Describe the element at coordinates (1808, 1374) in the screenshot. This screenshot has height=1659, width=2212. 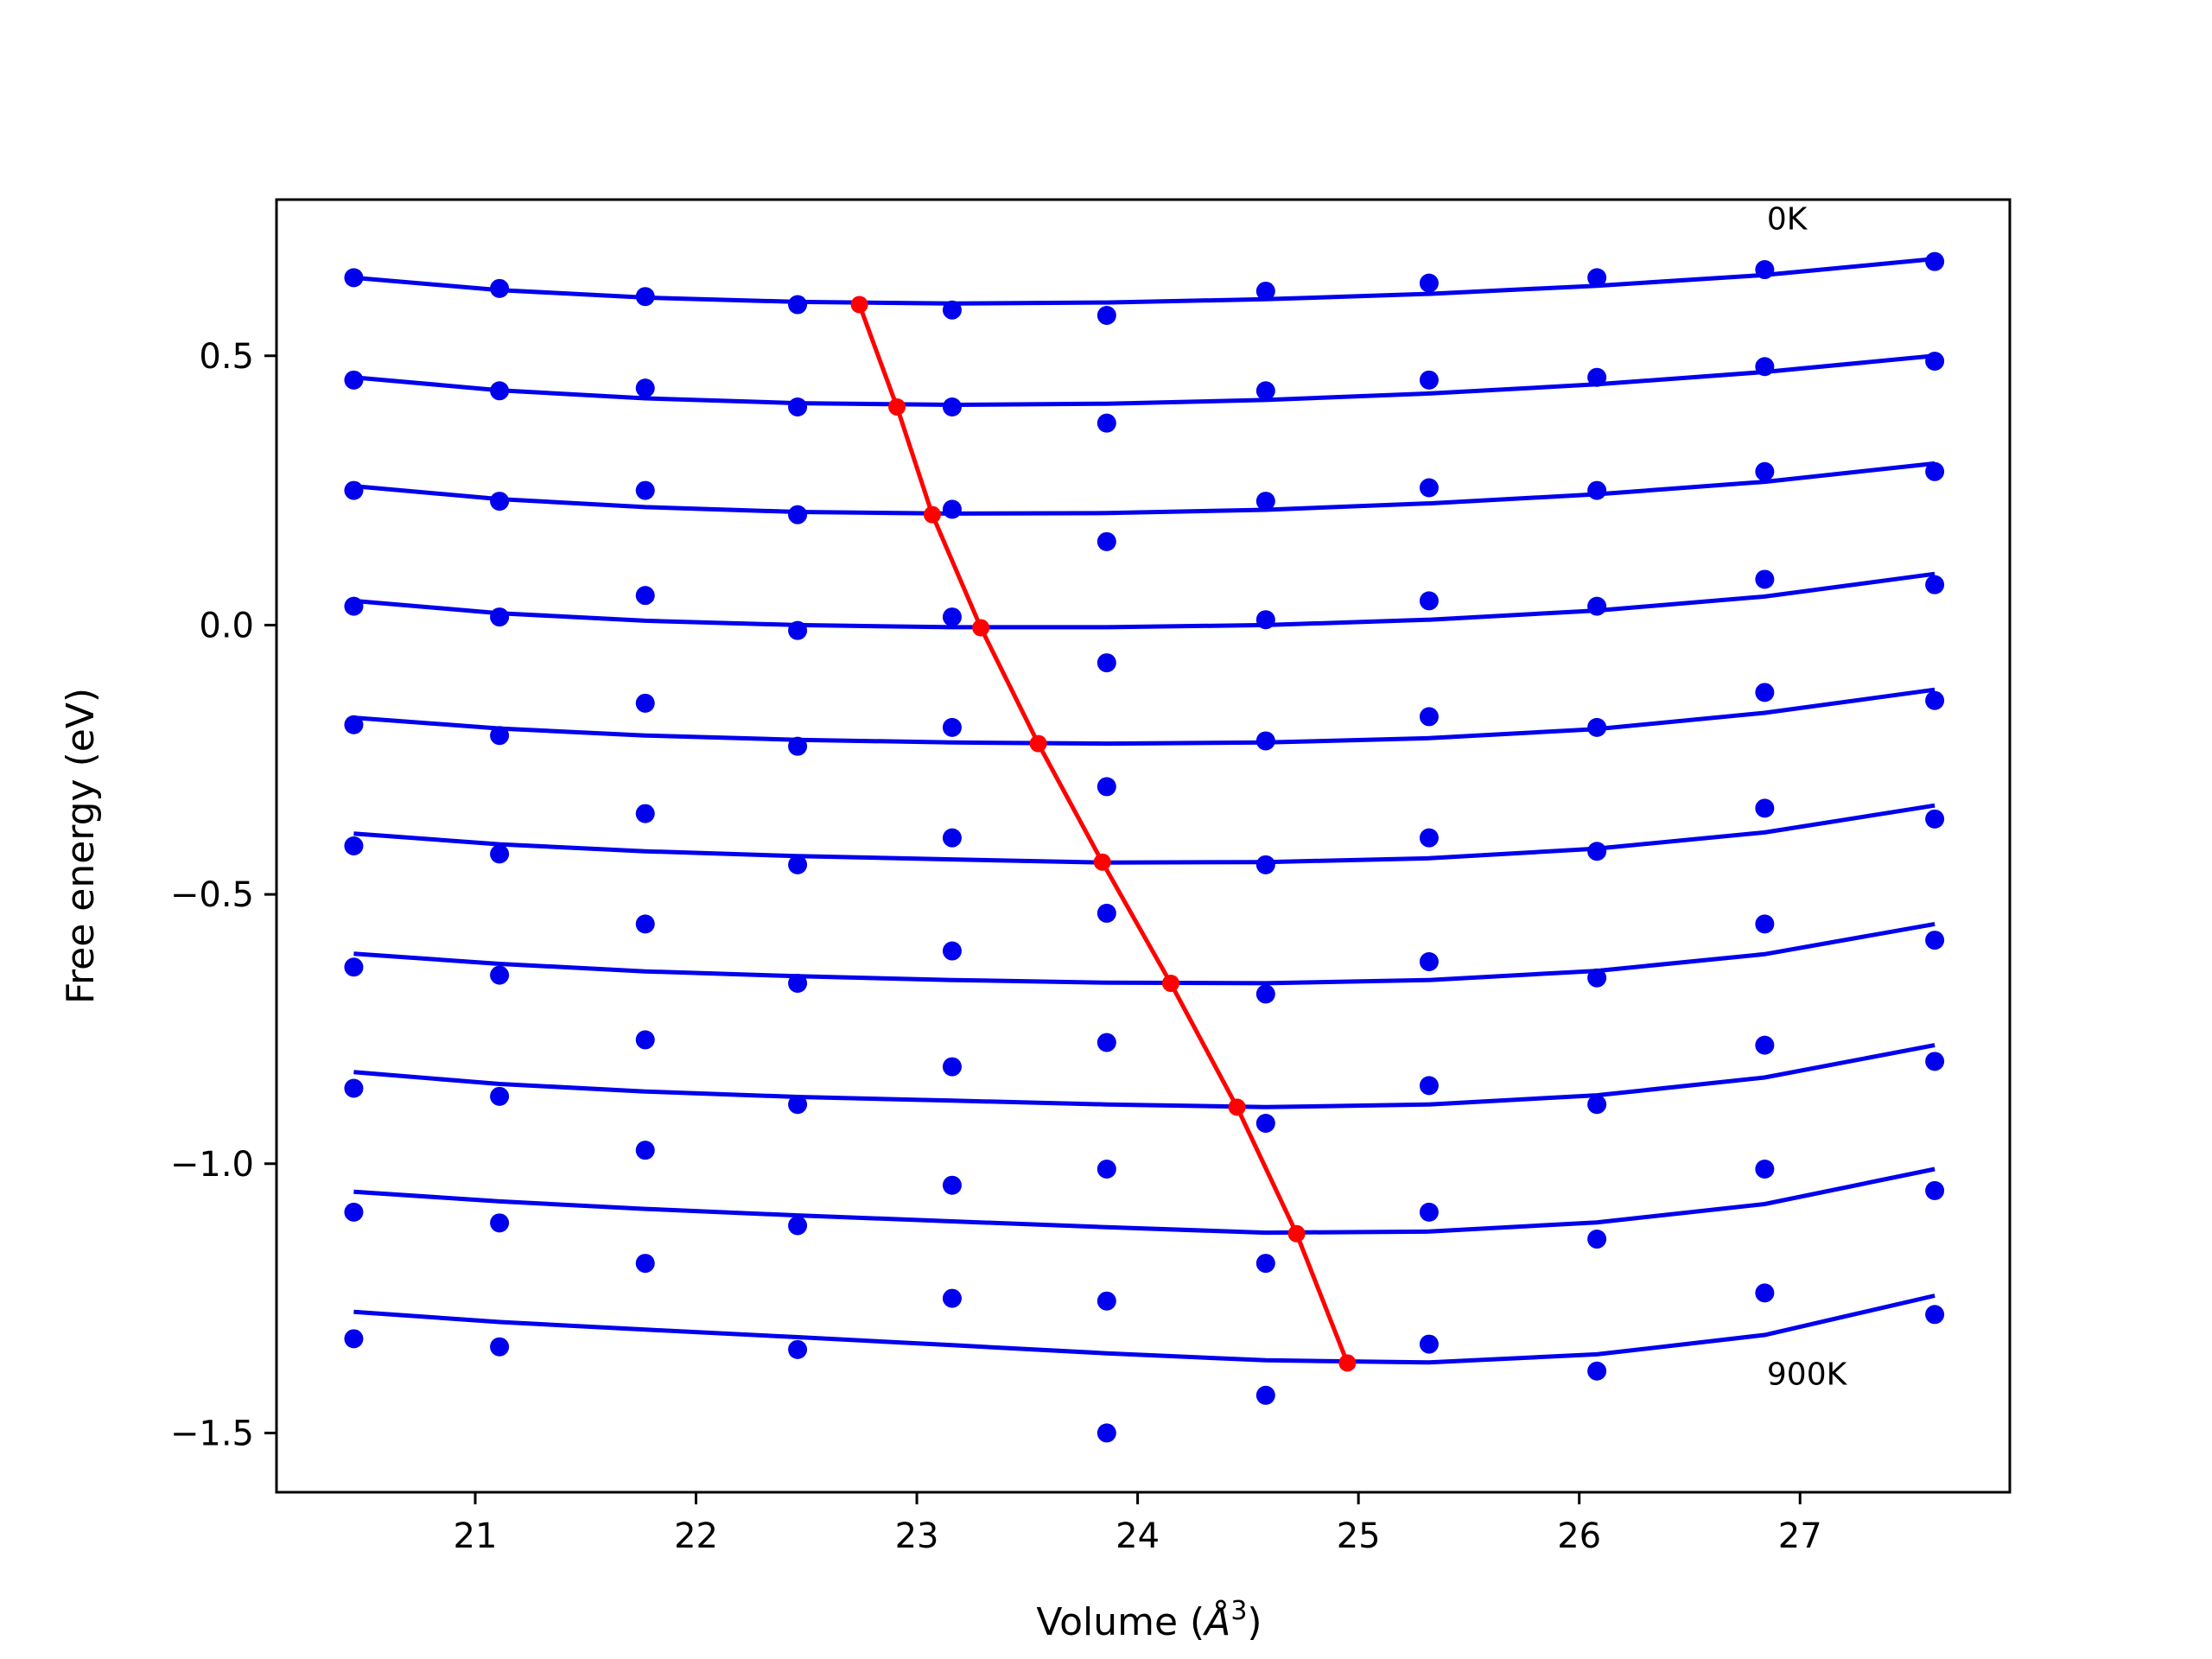
I see `temperature-annotation: 900K` at that location.